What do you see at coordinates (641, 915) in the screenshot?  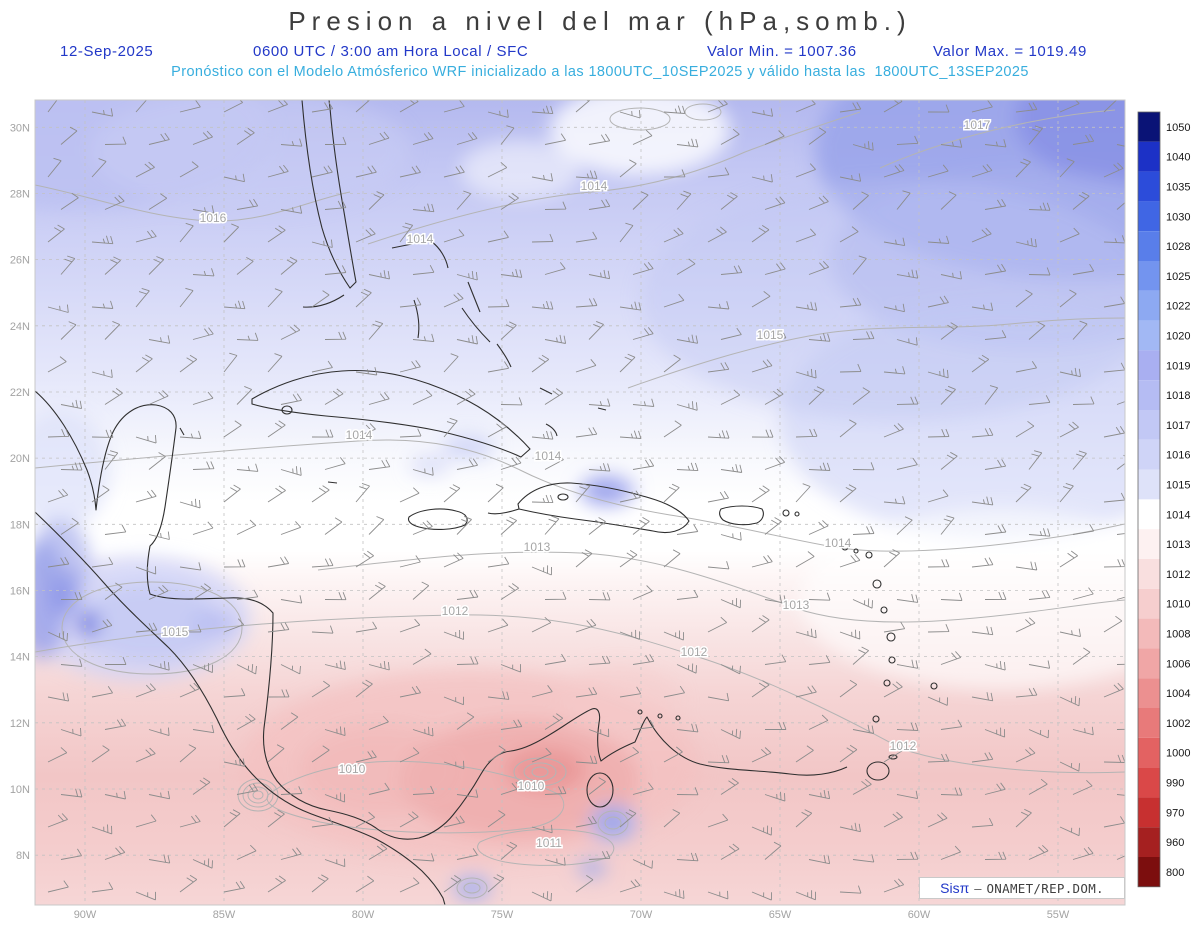 I see `lon-tick-label: 70W` at bounding box center [641, 915].